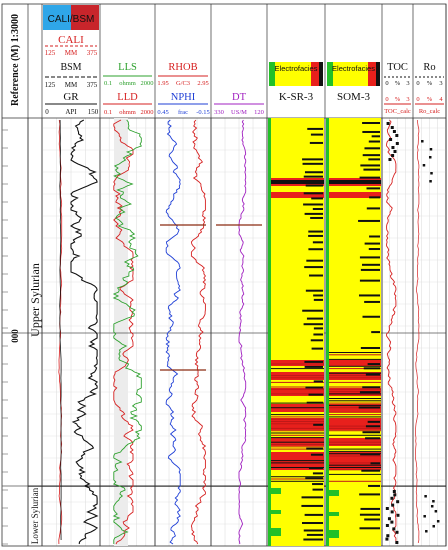 This screenshot has height=550, width=448. Describe the element at coordinates (417, 331) in the screenshot. I see `ro-calc-curve` at that location.